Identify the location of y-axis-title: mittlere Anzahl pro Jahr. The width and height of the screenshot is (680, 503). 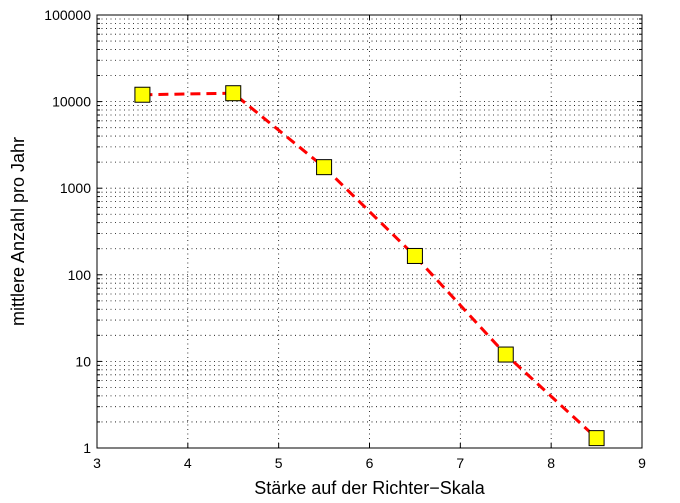
(18, 231).